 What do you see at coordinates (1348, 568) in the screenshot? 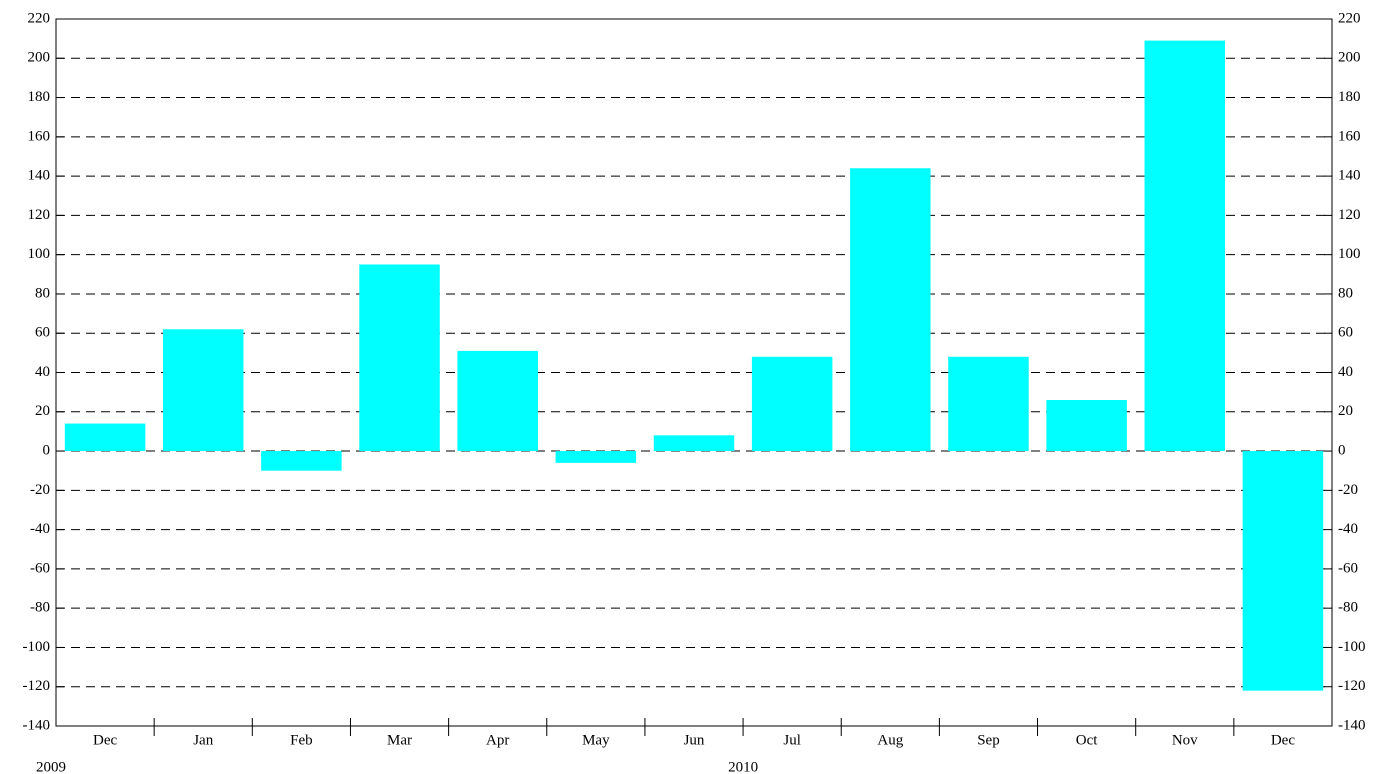
I see `y2-tick-label: -60` at bounding box center [1348, 568].